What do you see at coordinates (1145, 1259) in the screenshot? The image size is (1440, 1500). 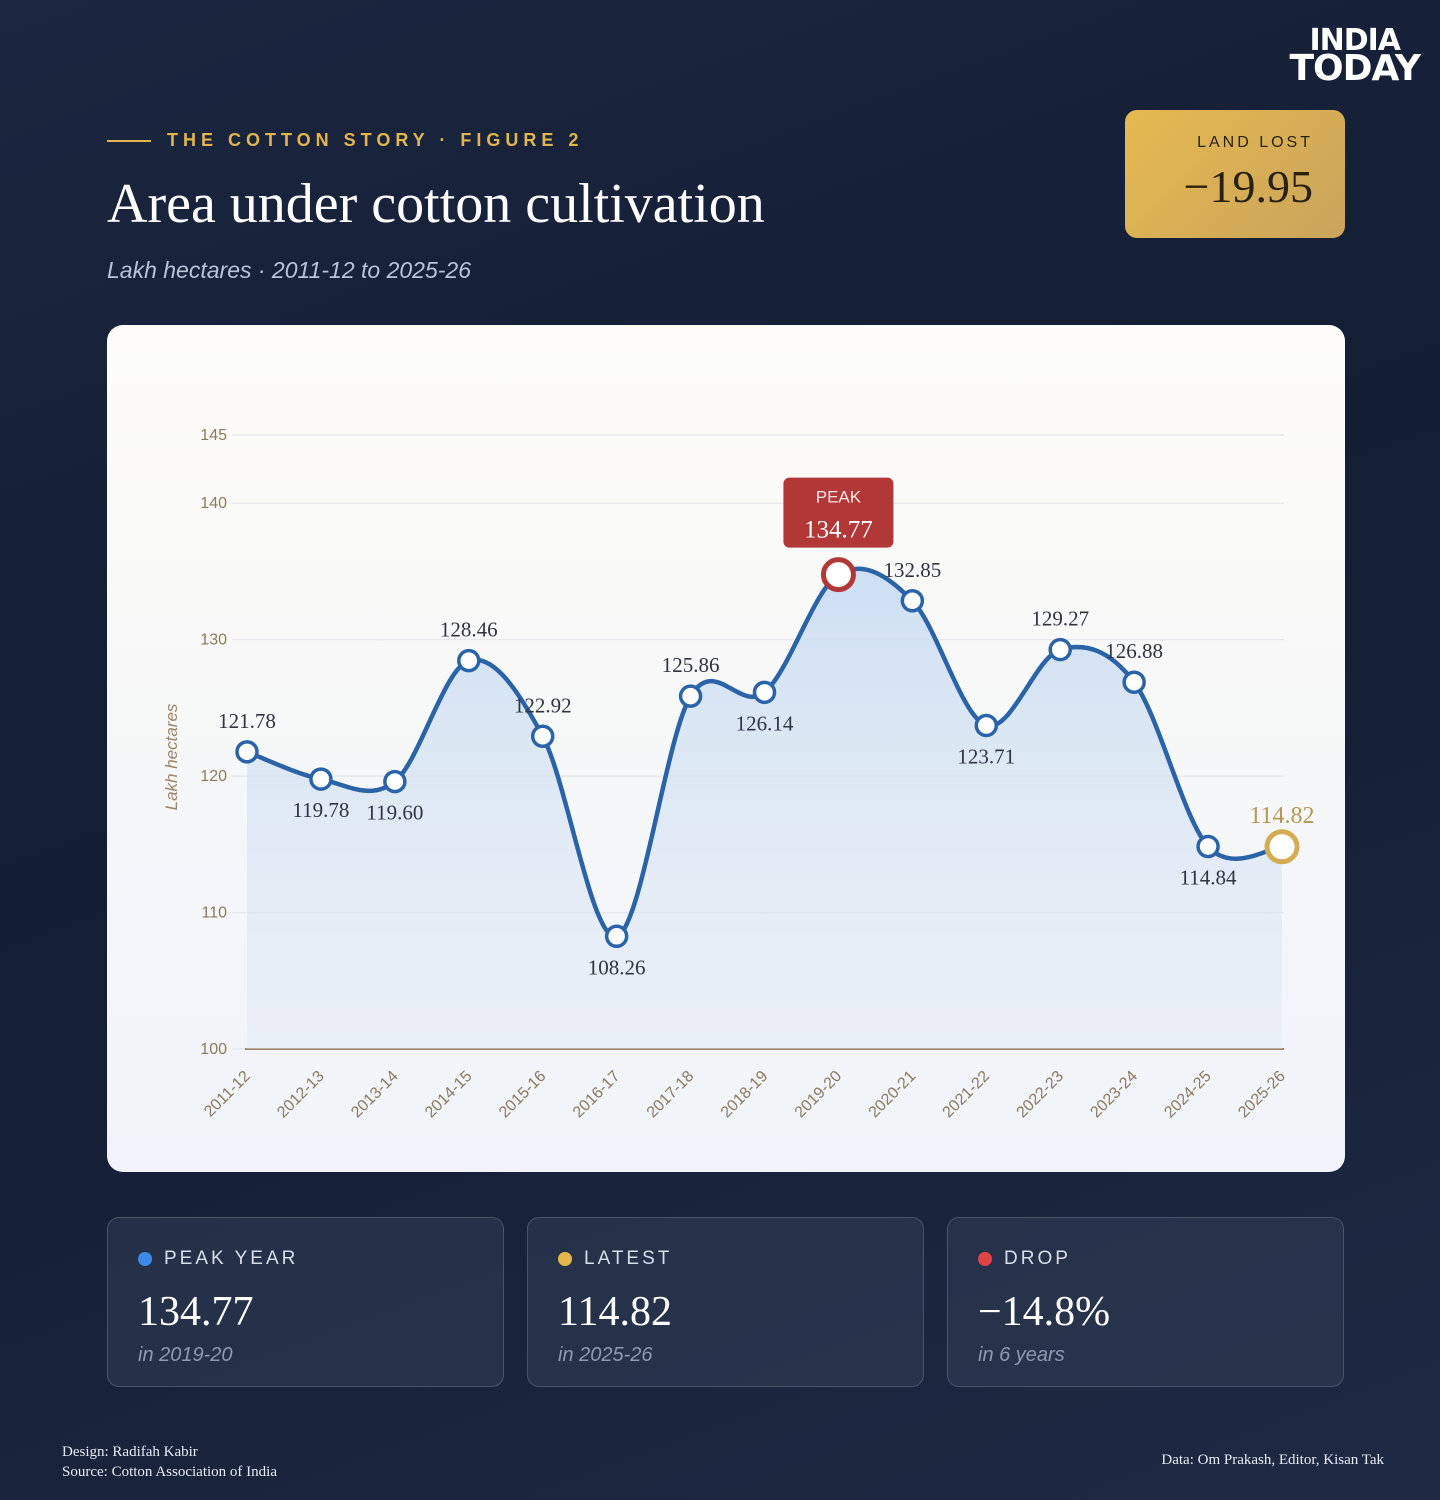 I see `stat-label: DROP` at bounding box center [1145, 1259].